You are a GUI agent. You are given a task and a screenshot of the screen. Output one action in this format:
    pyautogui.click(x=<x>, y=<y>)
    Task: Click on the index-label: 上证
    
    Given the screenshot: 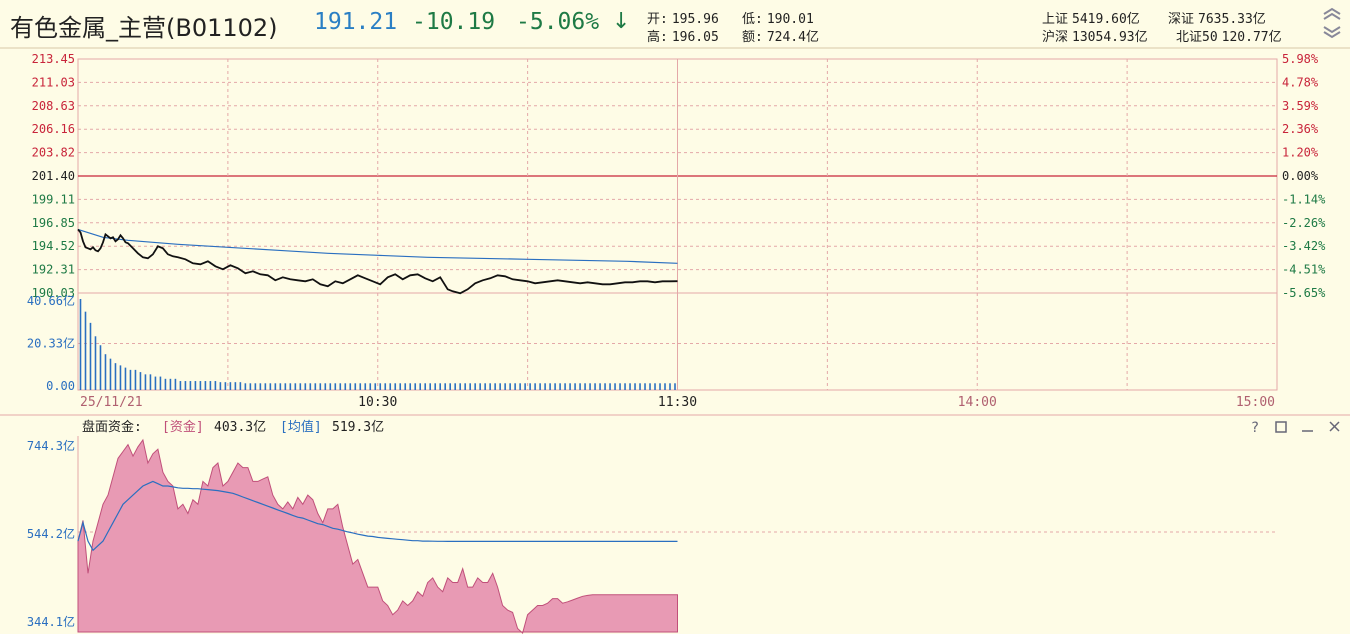 What is the action you would take?
    pyautogui.click(x=1055, y=19)
    